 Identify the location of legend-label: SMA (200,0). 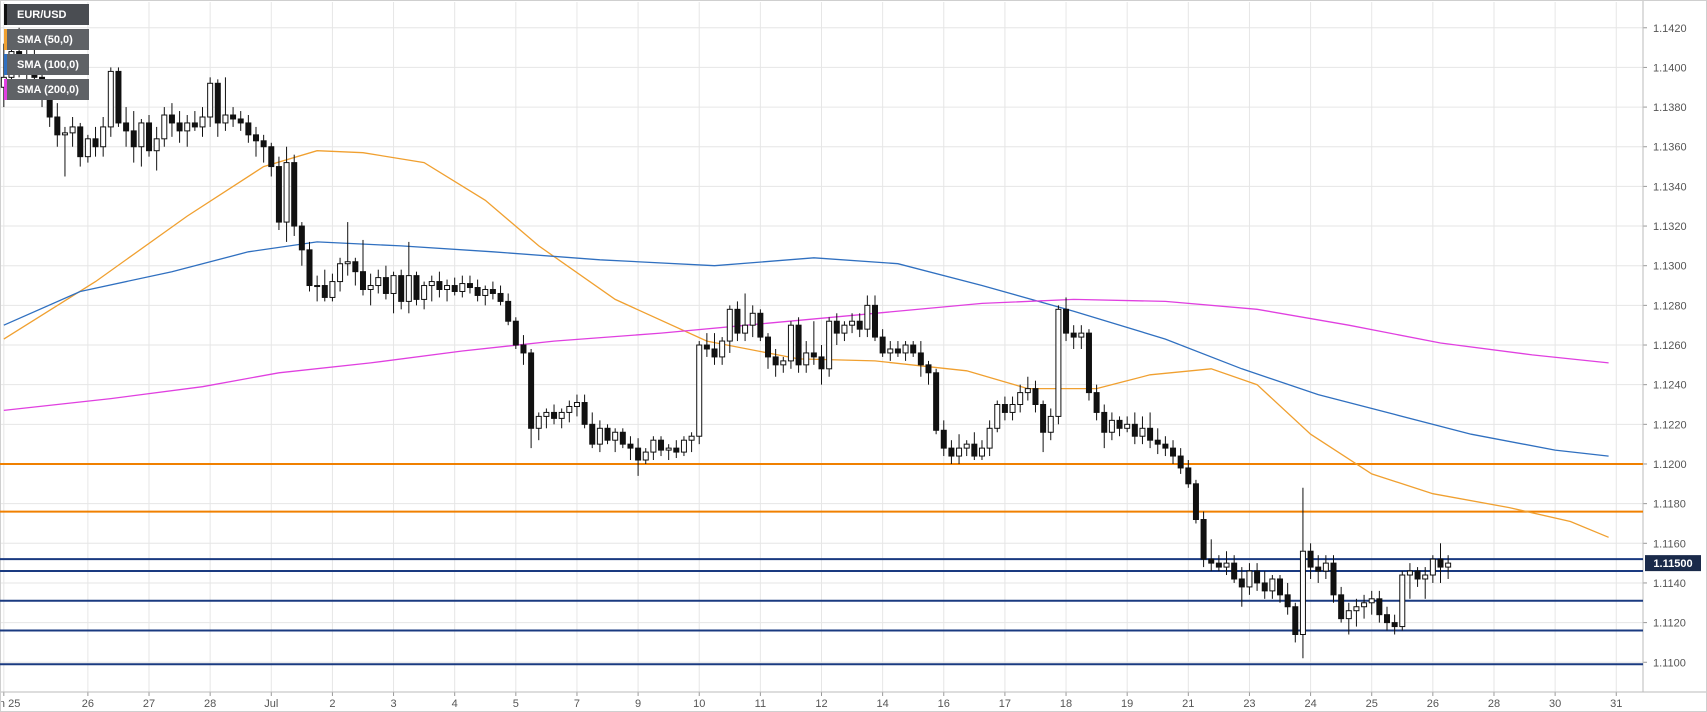
(48, 89).